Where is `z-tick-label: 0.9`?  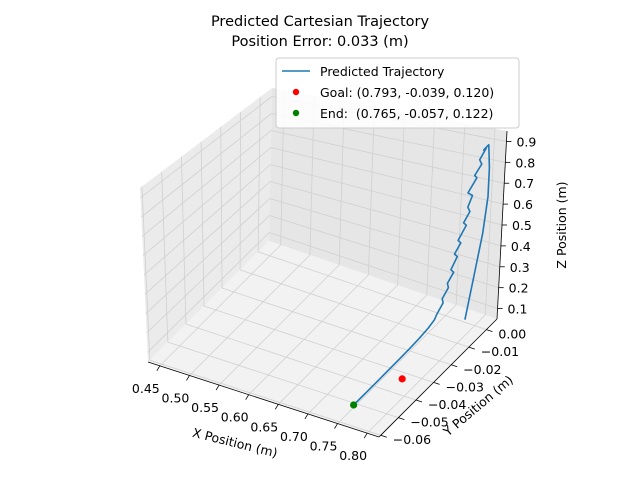 z-tick-label: 0.9 is located at coordinates (526, 141).